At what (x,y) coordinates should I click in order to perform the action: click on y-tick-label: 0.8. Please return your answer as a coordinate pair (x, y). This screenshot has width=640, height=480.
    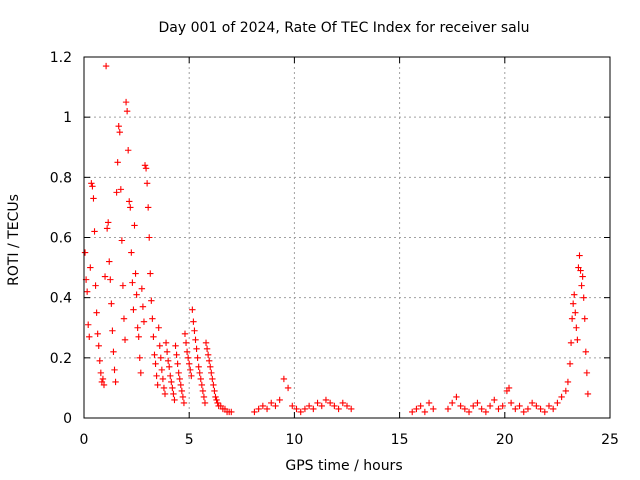
    Looking at the image, I should click on (61, 178).